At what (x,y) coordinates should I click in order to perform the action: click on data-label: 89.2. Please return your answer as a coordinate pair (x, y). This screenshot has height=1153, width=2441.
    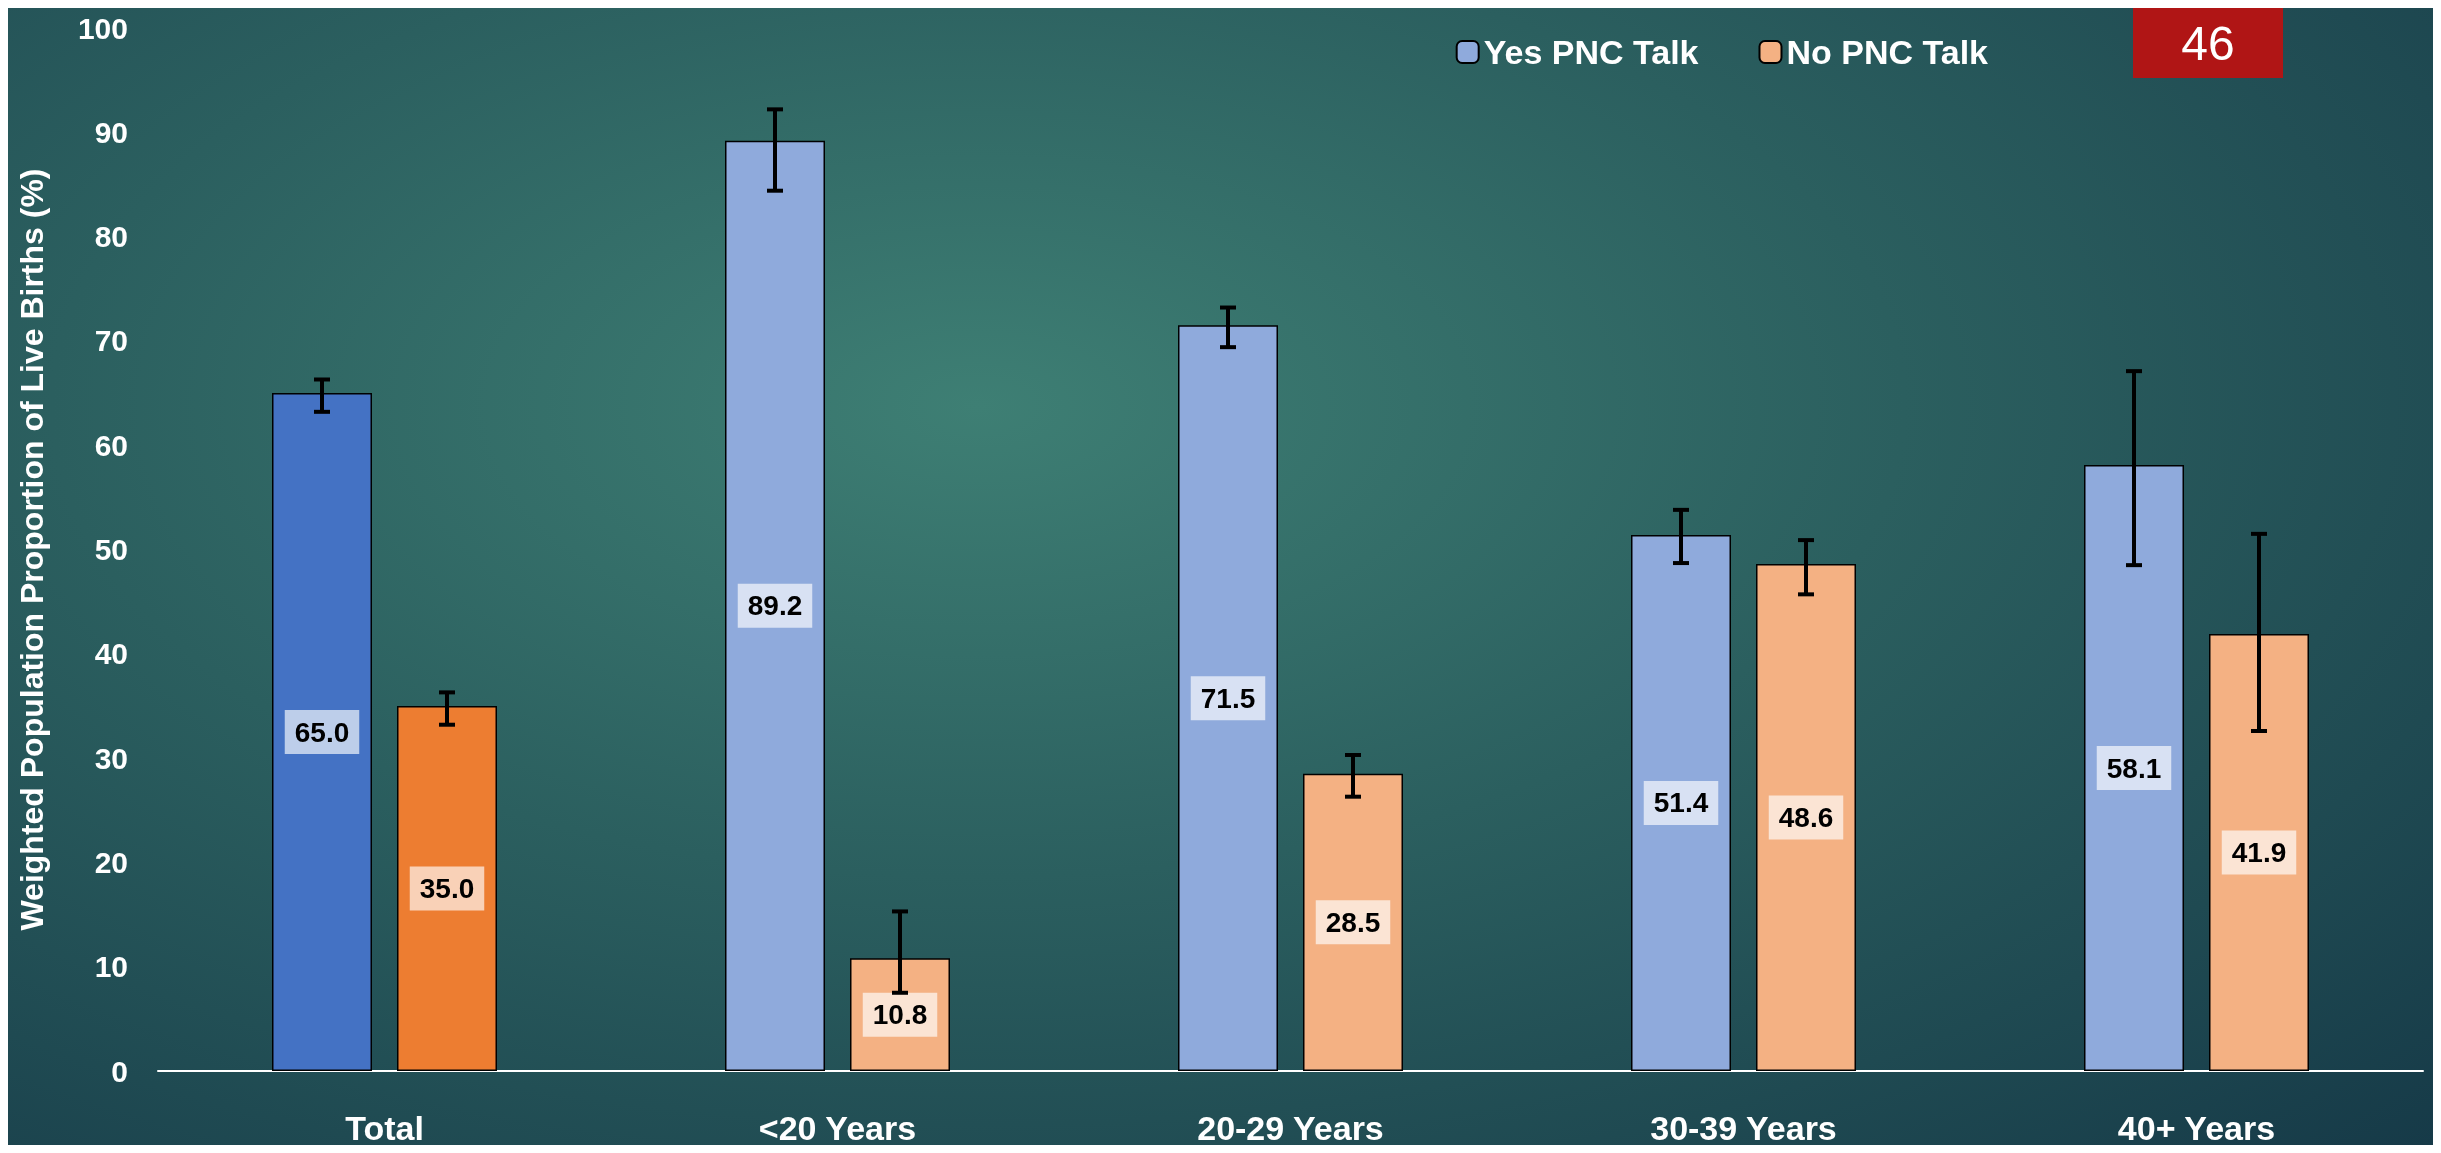
    Looking at the image, I should click on (775, 606).